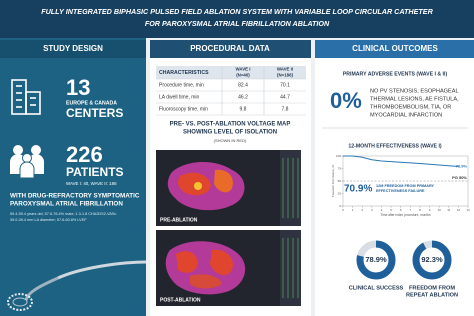 This screenshot has height=316, width=474. What do you see at coordinates (230, 133) in the screenshot?
I see `map-title: SHOWING LEVEL OF ISOLATION` at bounding box center [230, 133].